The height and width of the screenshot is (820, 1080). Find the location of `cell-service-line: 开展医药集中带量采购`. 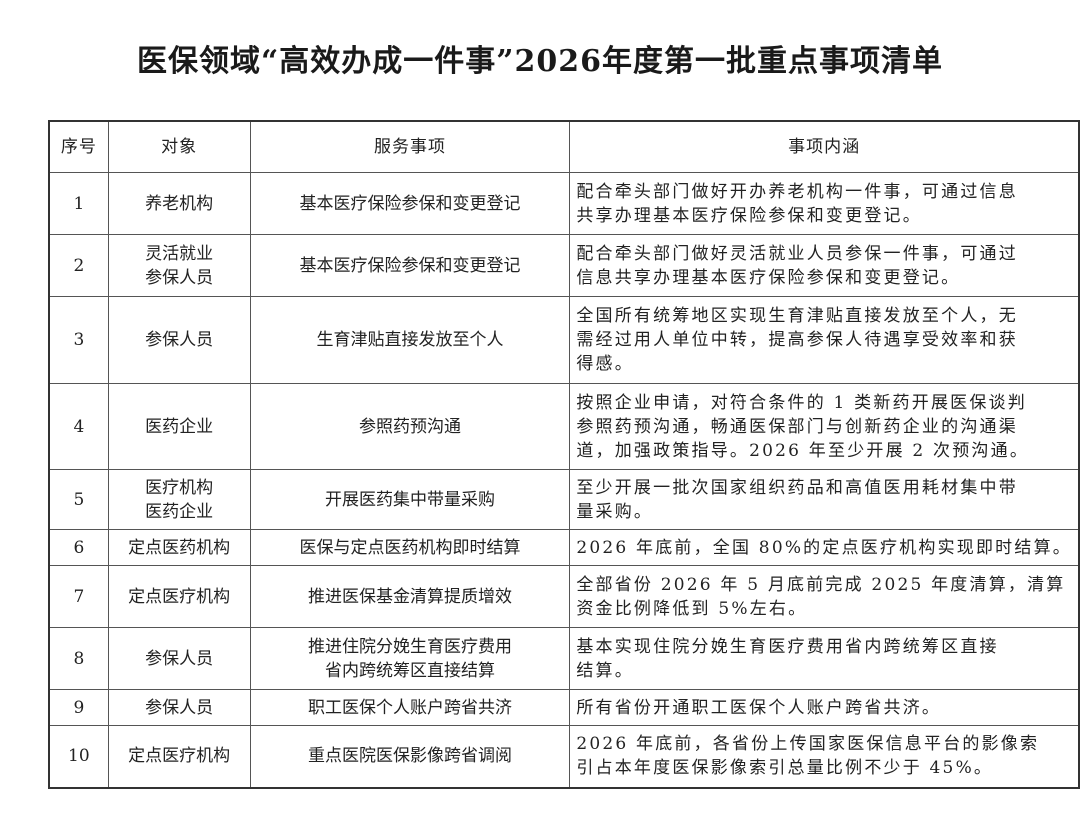

cell-service-line: 开展医药集中带量采购 is located at coordinates (409, 499).